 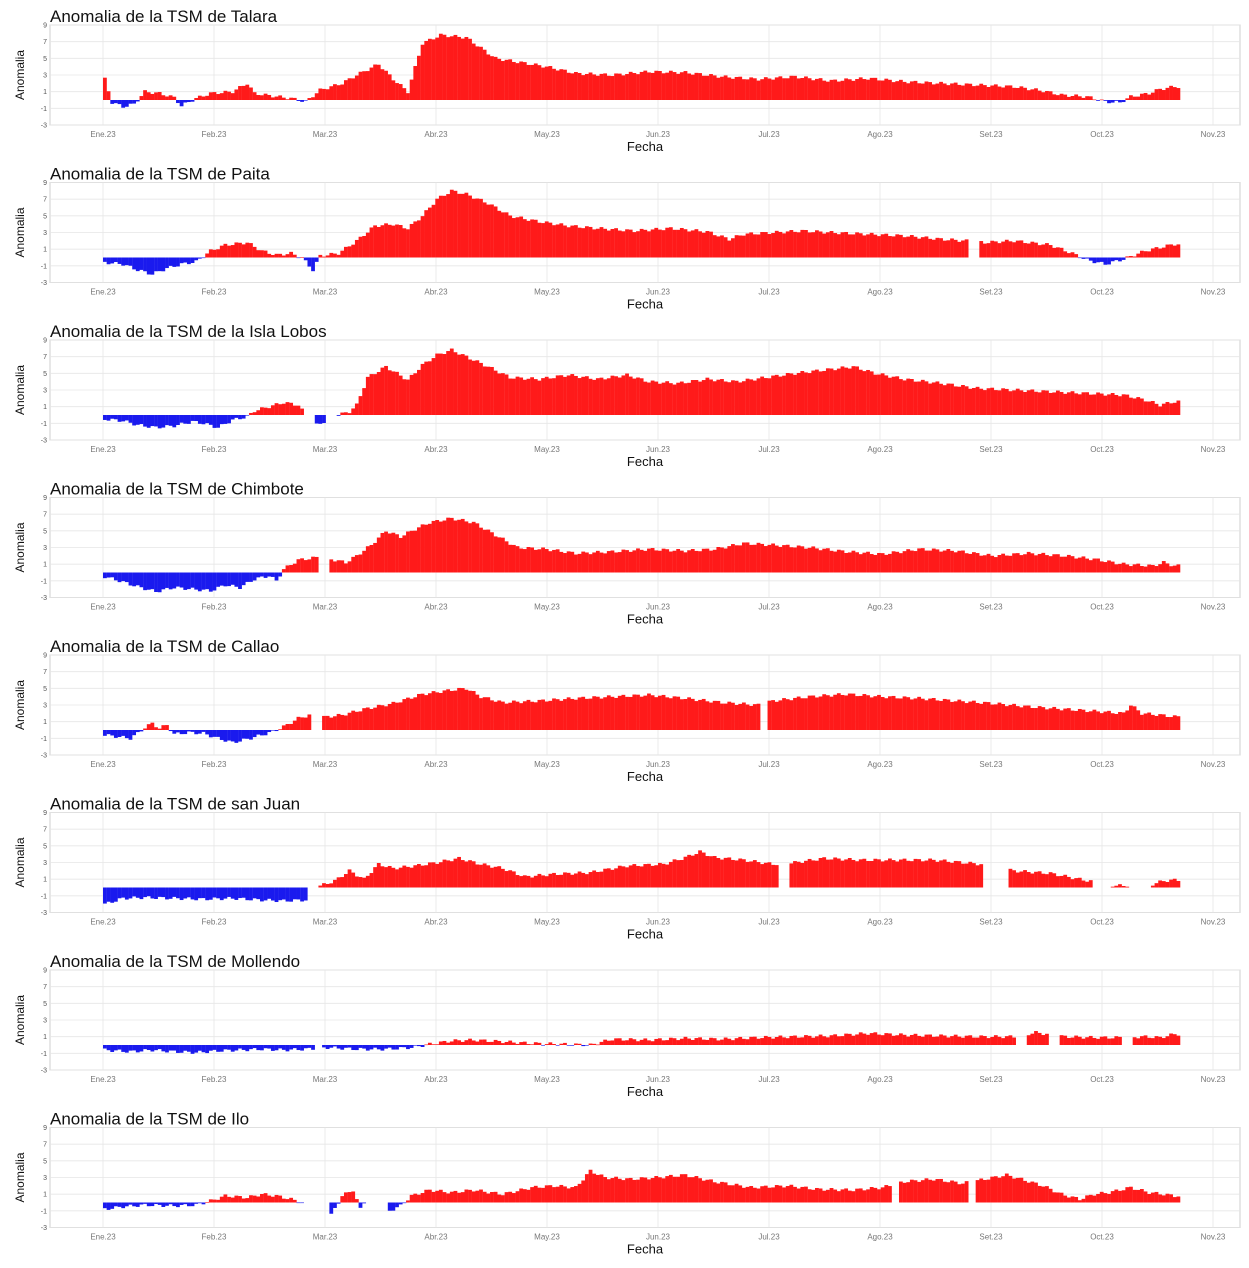 I want to click on x-tick-label: Mar.23, so click(x=325, y=607).